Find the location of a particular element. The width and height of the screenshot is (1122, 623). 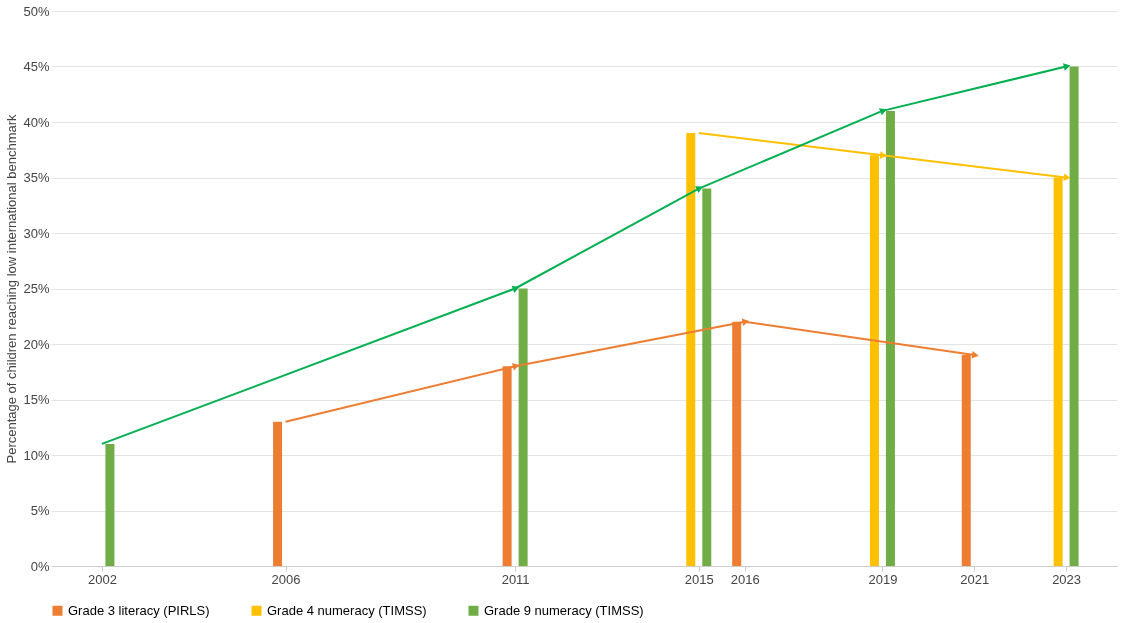

x-tick-label: 2011 is located at coordinates (515, 579).